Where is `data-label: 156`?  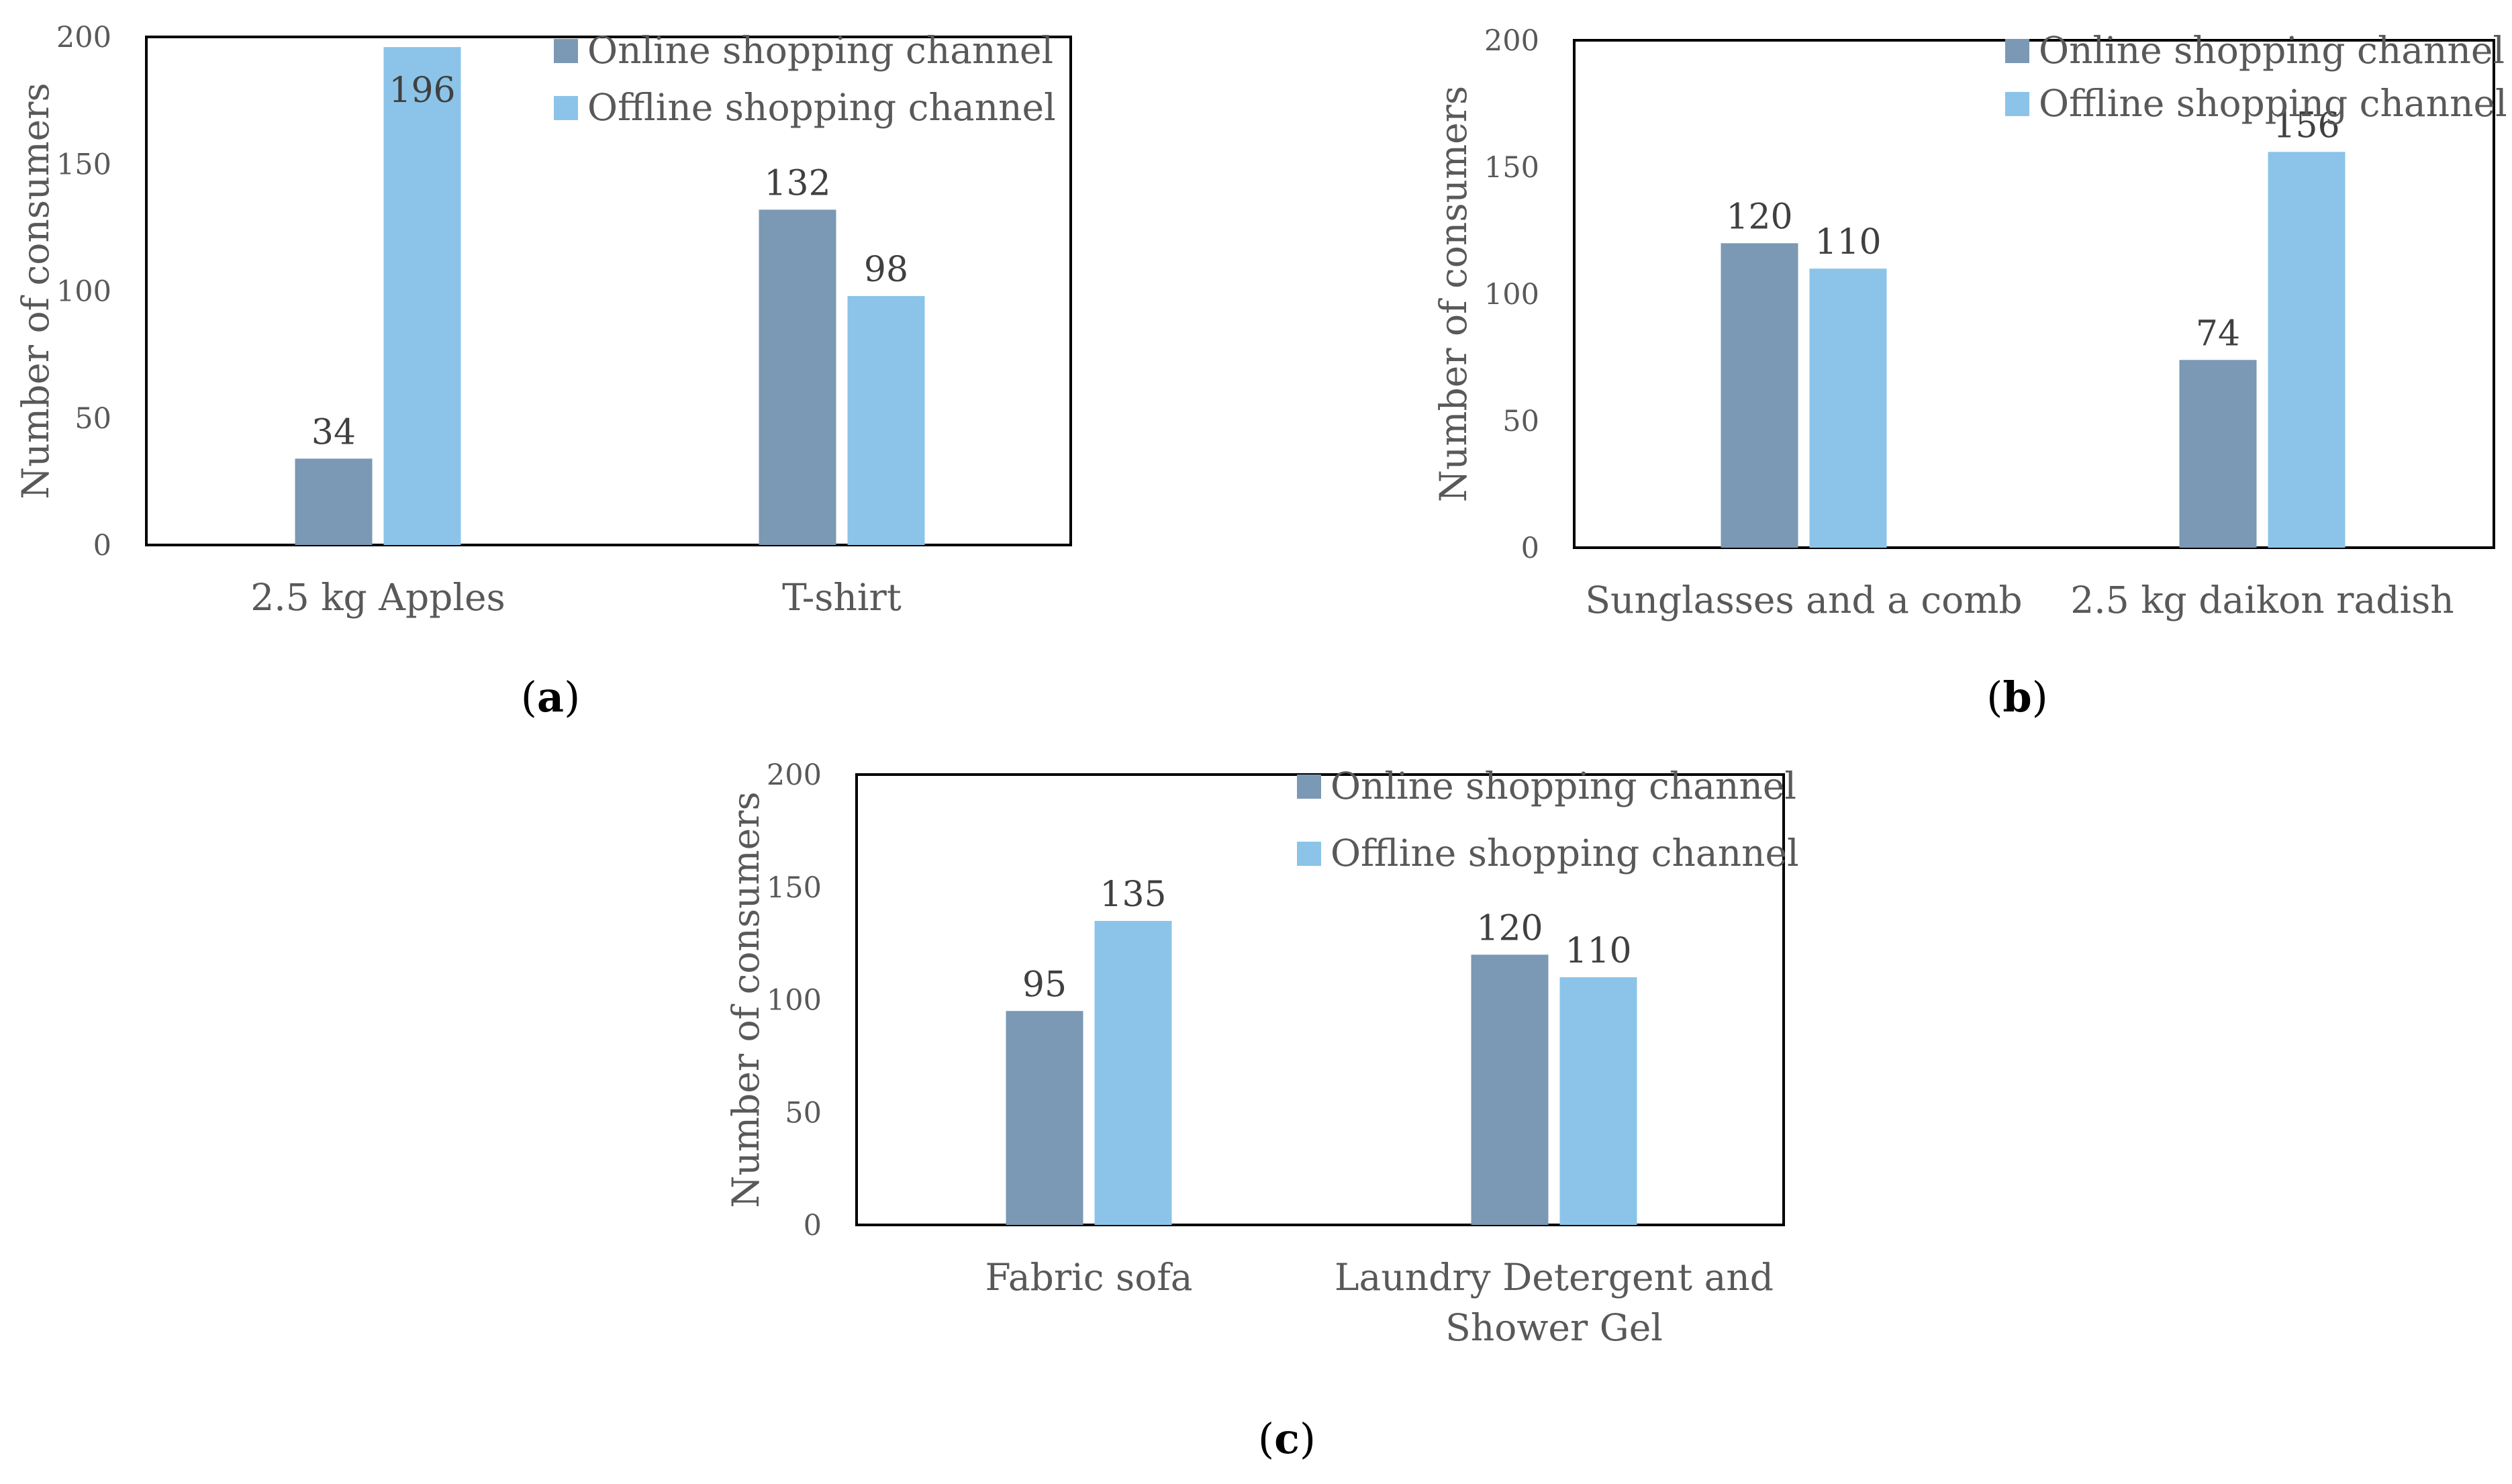 data-label: 156 is located at coordinates (2306, 126).